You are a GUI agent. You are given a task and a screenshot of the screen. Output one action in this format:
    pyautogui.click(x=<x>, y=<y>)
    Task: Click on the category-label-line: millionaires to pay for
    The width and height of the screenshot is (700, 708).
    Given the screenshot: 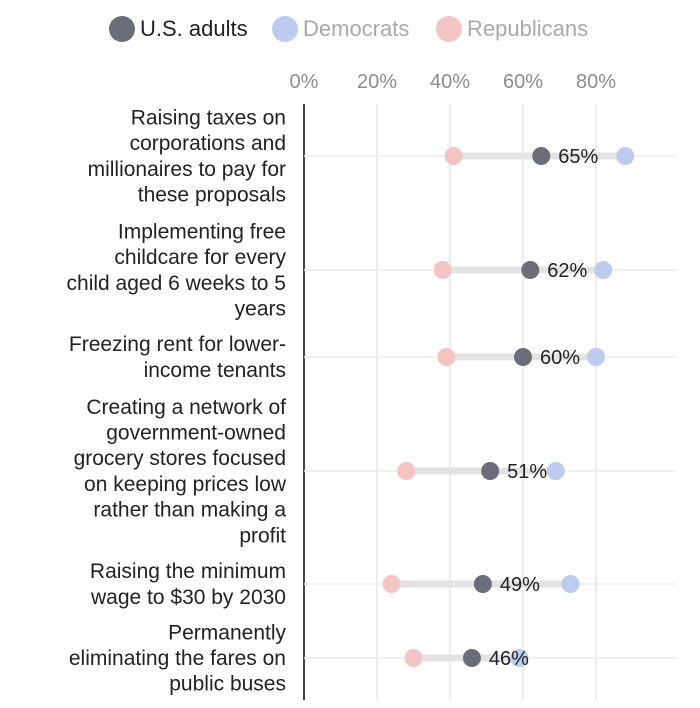 What is the action you would take?
    pyautogui.click(x=187, y=169)
    